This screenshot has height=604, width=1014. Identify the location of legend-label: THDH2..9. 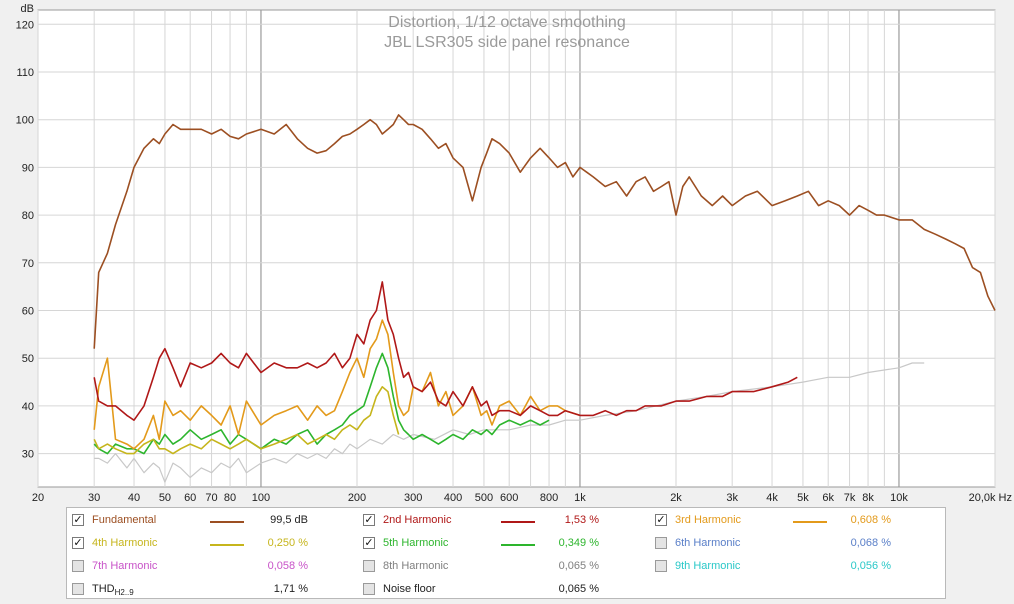
(113, 590).